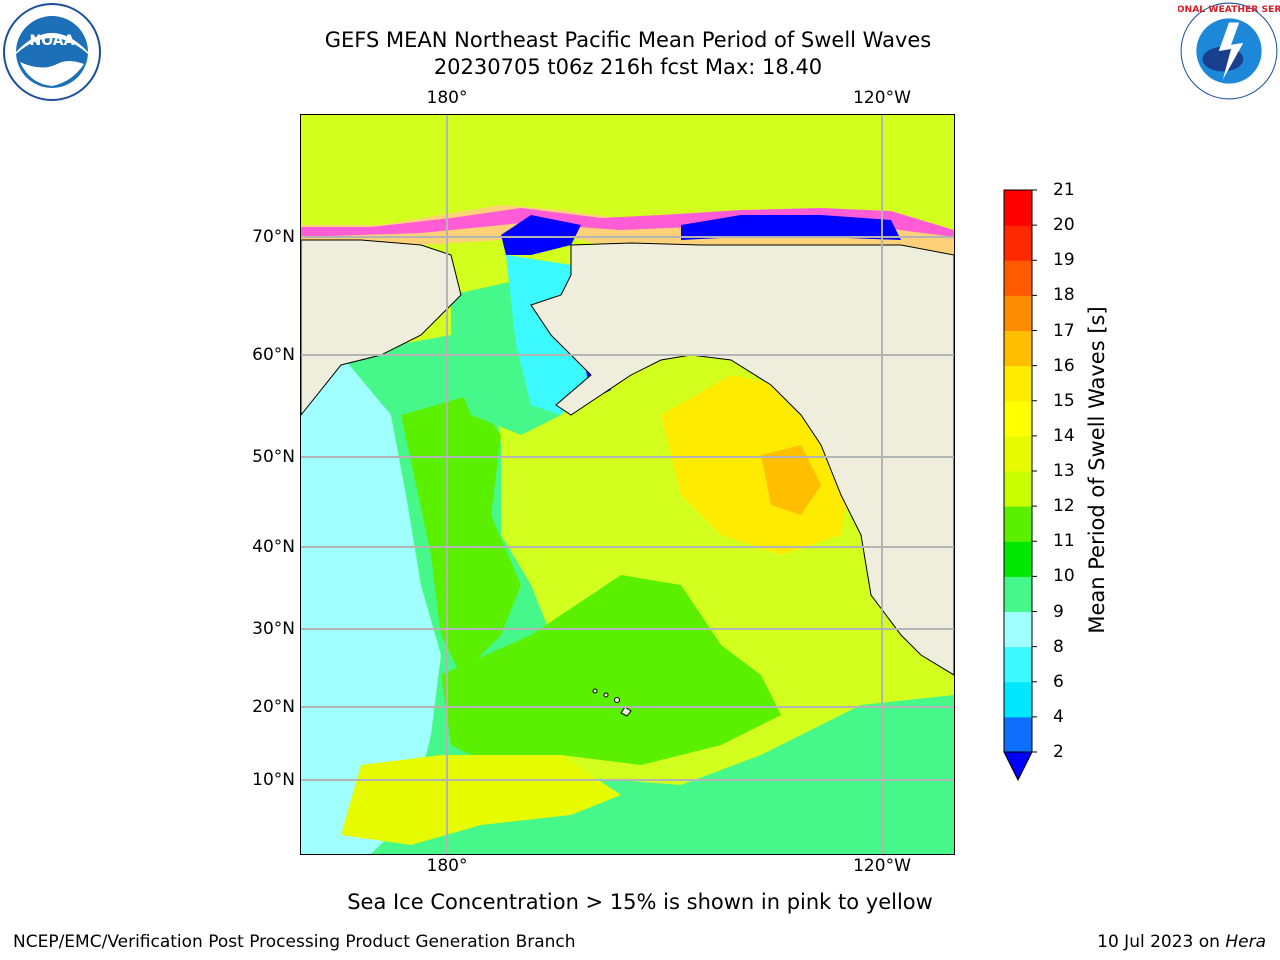 This screenshot has width=1280, height=960. What do you see at coordinates (1064, 365) in the screenshot?
I see `colorbar-tick-label: 16` at bounding box center [1064, 365].